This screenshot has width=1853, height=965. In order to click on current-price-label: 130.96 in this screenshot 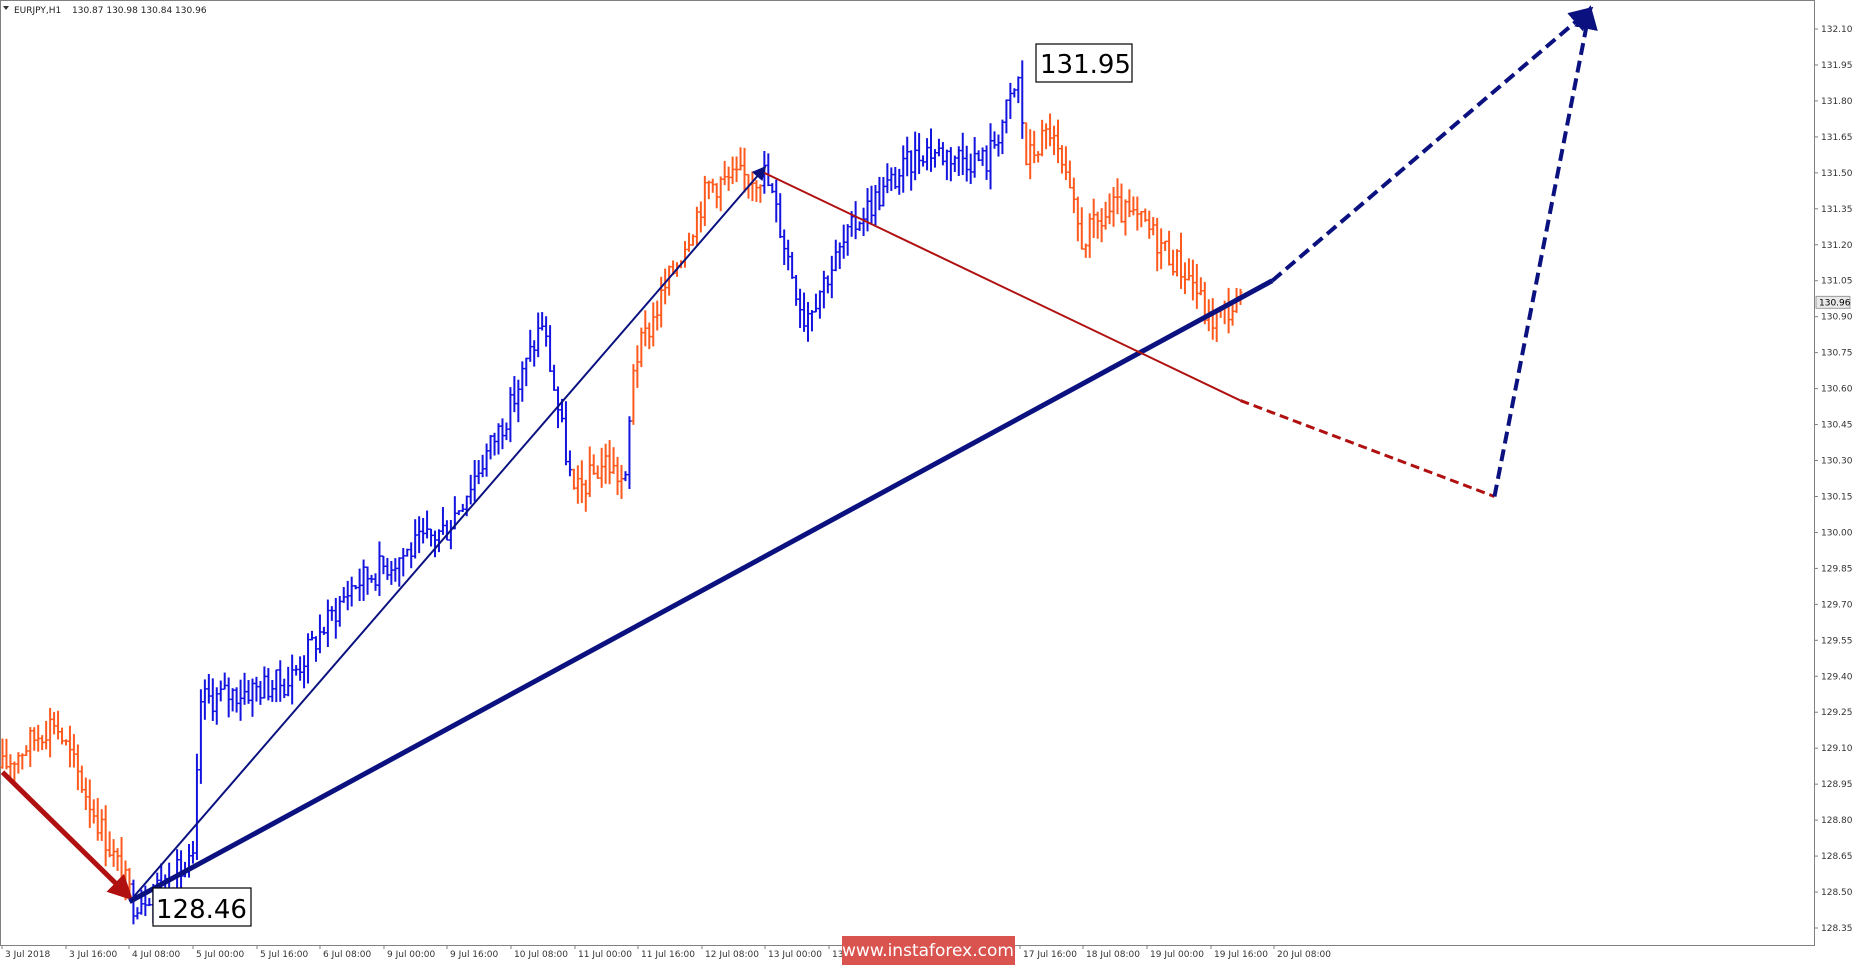, I will do `click(1835, 303)`.